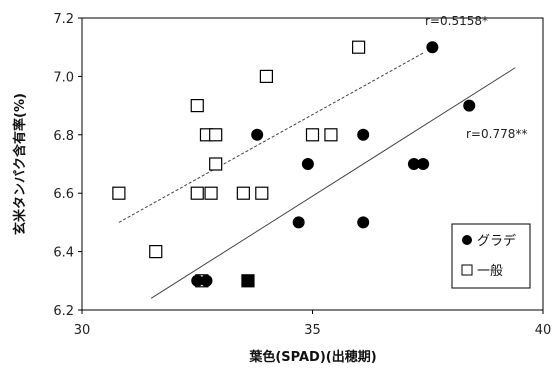 The width and height of the screenshot is (556, 368). What do you see at coordinates (543, 330) in the screenshot?
I see `x-tick-label: 40` at bounding box center [543, 330].